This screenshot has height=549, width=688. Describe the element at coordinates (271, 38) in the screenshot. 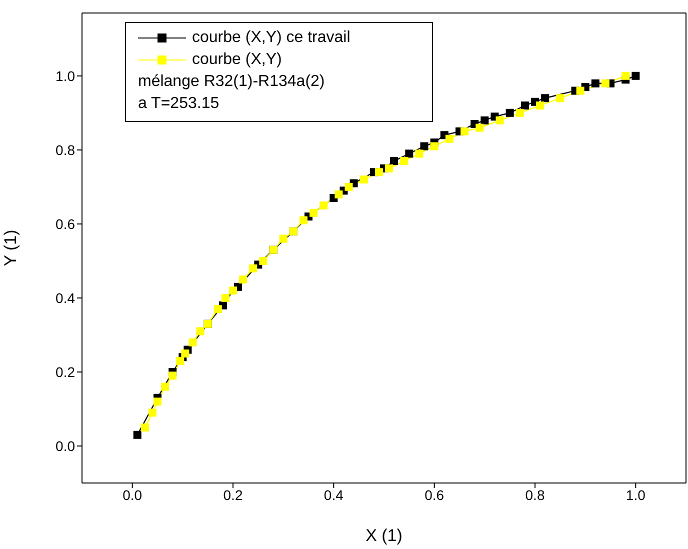

I see `legend-label: courbe (X,Y) ce travail` at that location.